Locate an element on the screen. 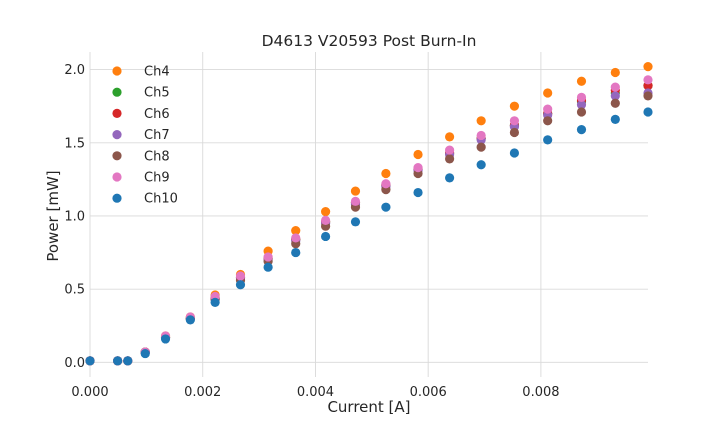 This screenshot has width=720, height=432. legend-label: Ch7 is located at coordinates (157, 135).